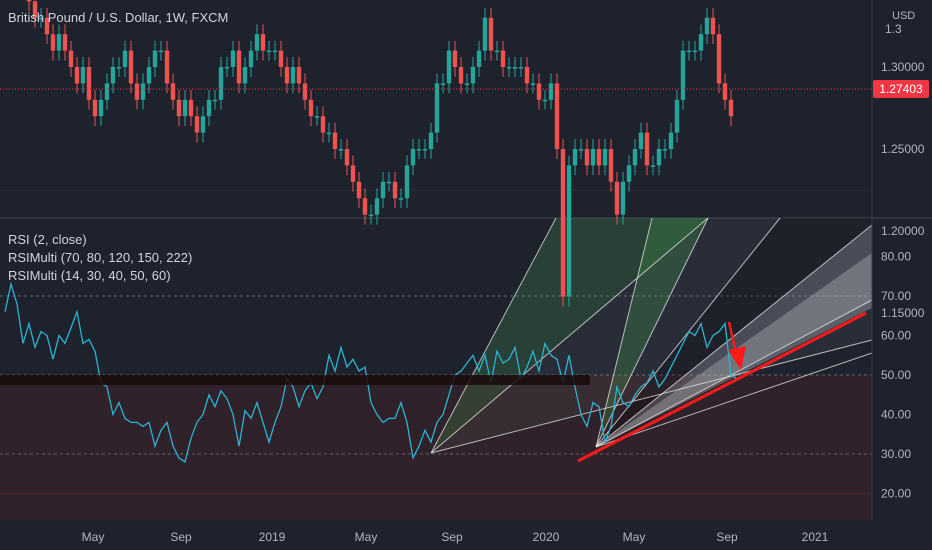 This screenshot has height=550, width=932. I want to click on price-grid, so click(466, 204).